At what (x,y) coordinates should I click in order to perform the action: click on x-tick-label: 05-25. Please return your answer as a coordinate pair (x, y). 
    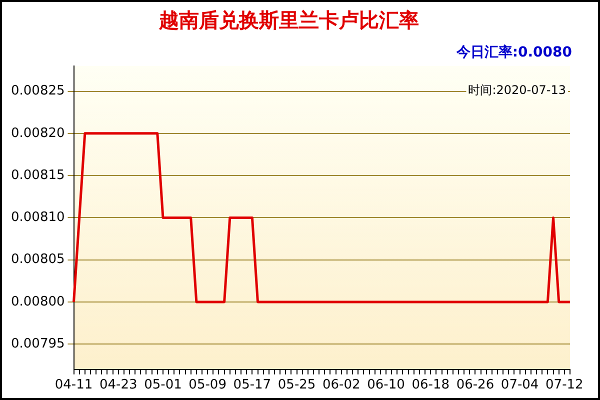
    Looking at the image, I should click on (297, 385).